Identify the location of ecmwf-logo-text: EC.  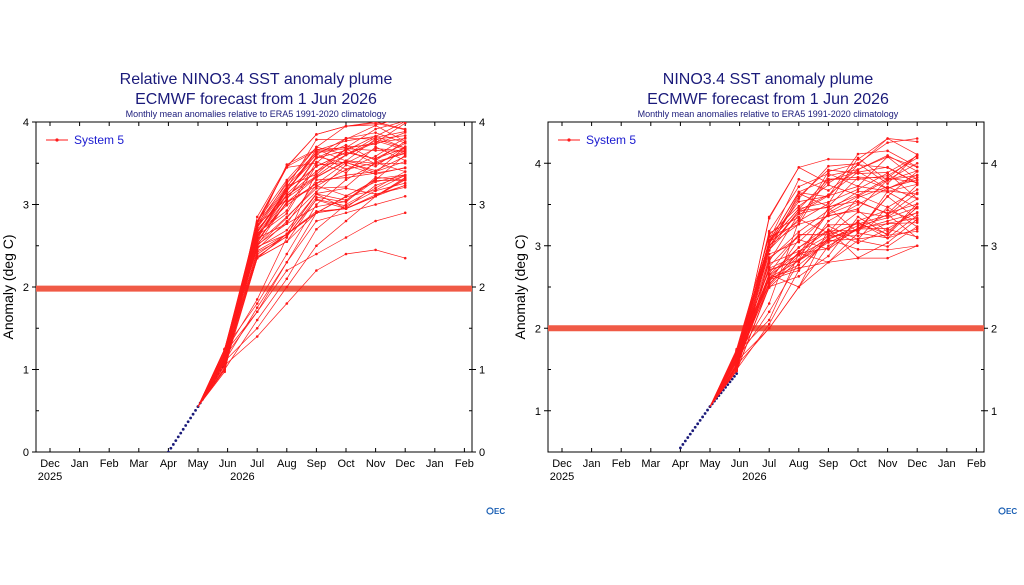
(1011, 511).